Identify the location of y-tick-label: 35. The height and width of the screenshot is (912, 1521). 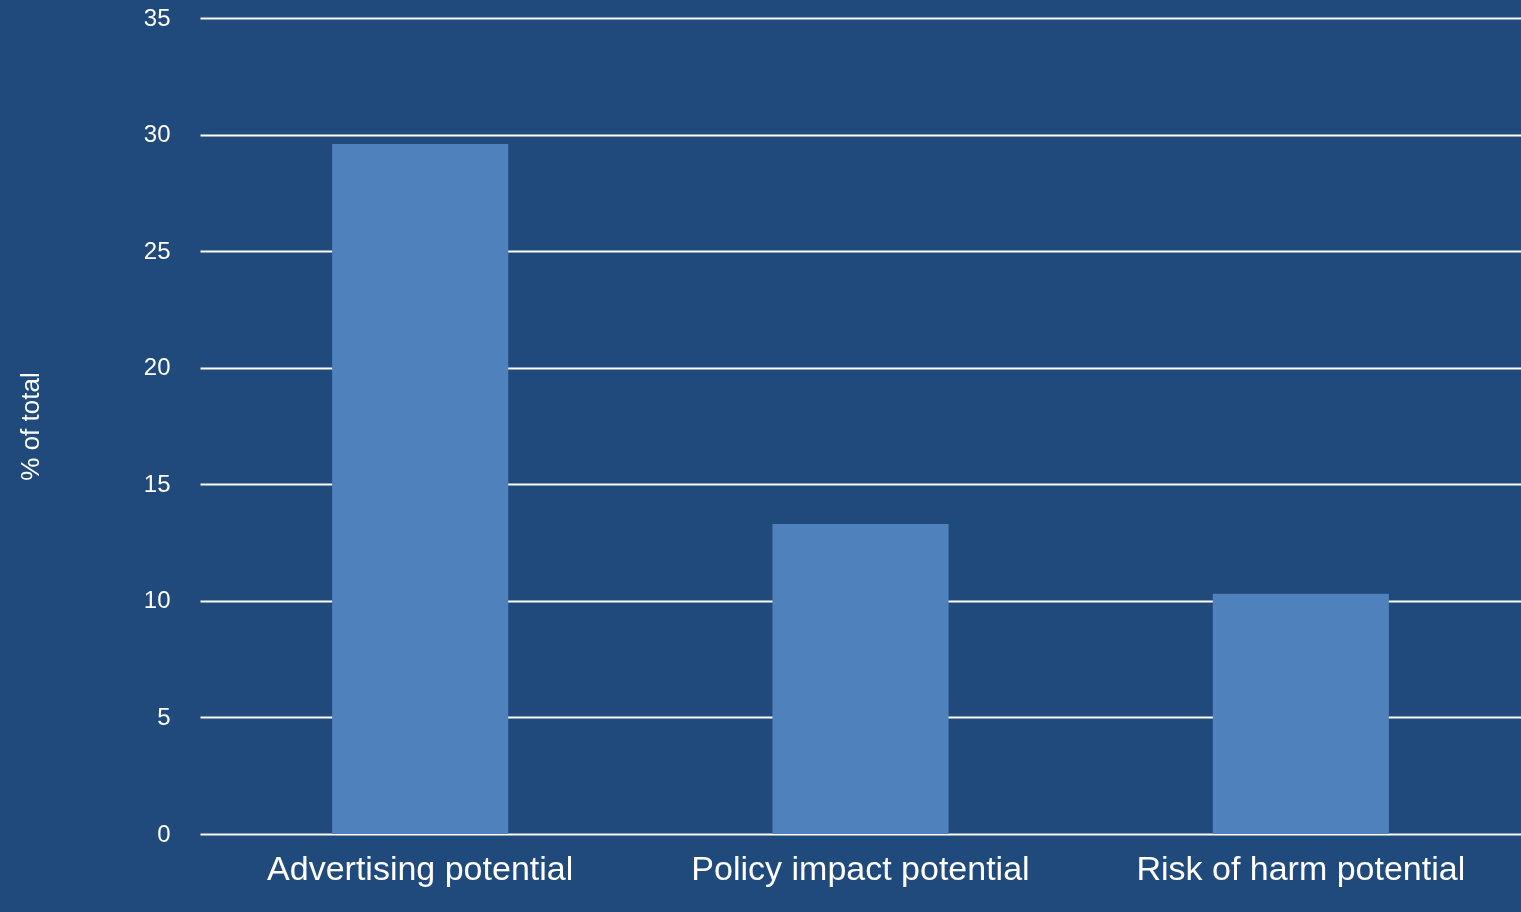
(157, 17).